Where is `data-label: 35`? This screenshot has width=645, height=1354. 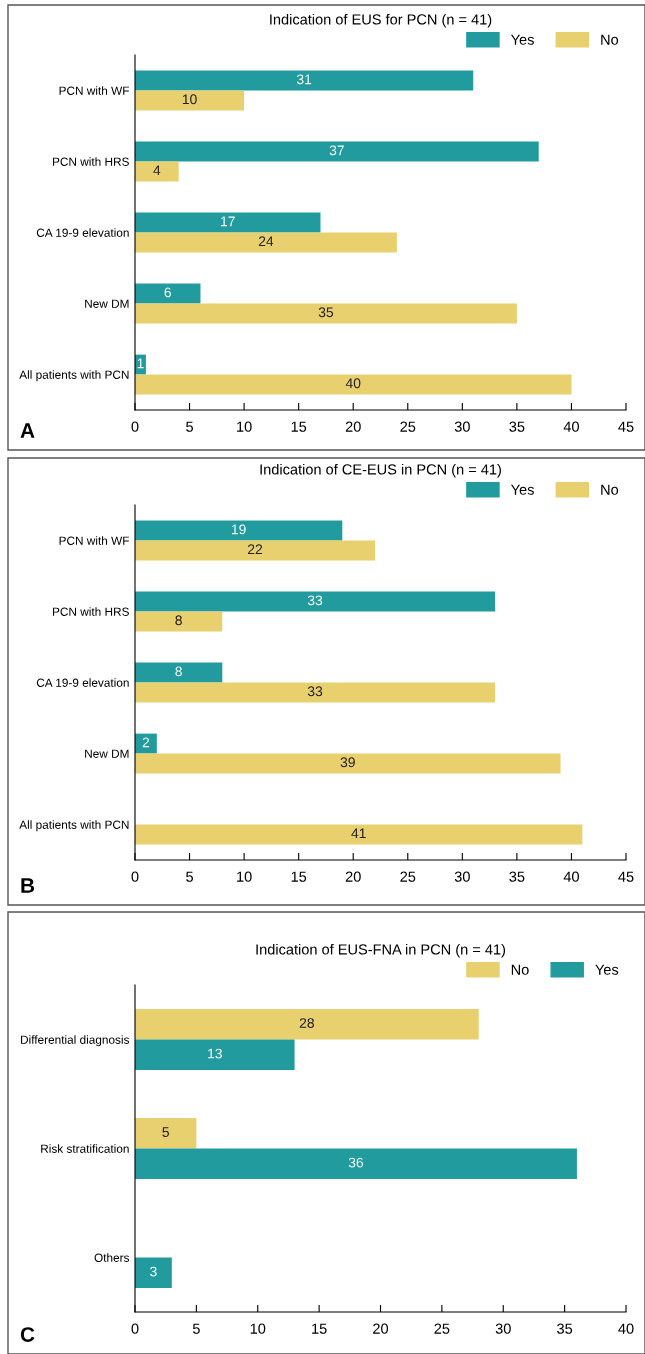 data-label: 35 is located at coordinates (326, 312).